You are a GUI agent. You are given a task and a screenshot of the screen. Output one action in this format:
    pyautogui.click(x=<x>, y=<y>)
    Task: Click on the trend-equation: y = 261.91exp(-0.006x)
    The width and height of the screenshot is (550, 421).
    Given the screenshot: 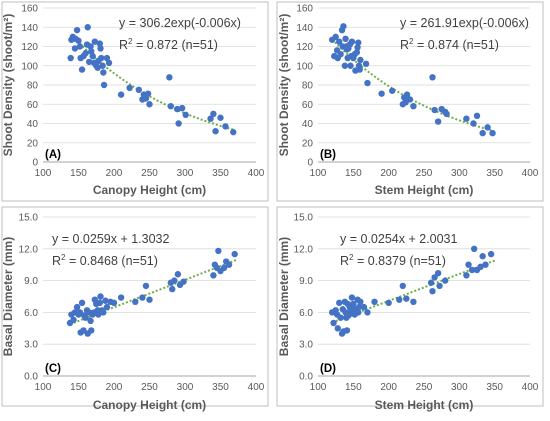 What is the action you would take?
    pyautogui.click(x=464, y=23)
    